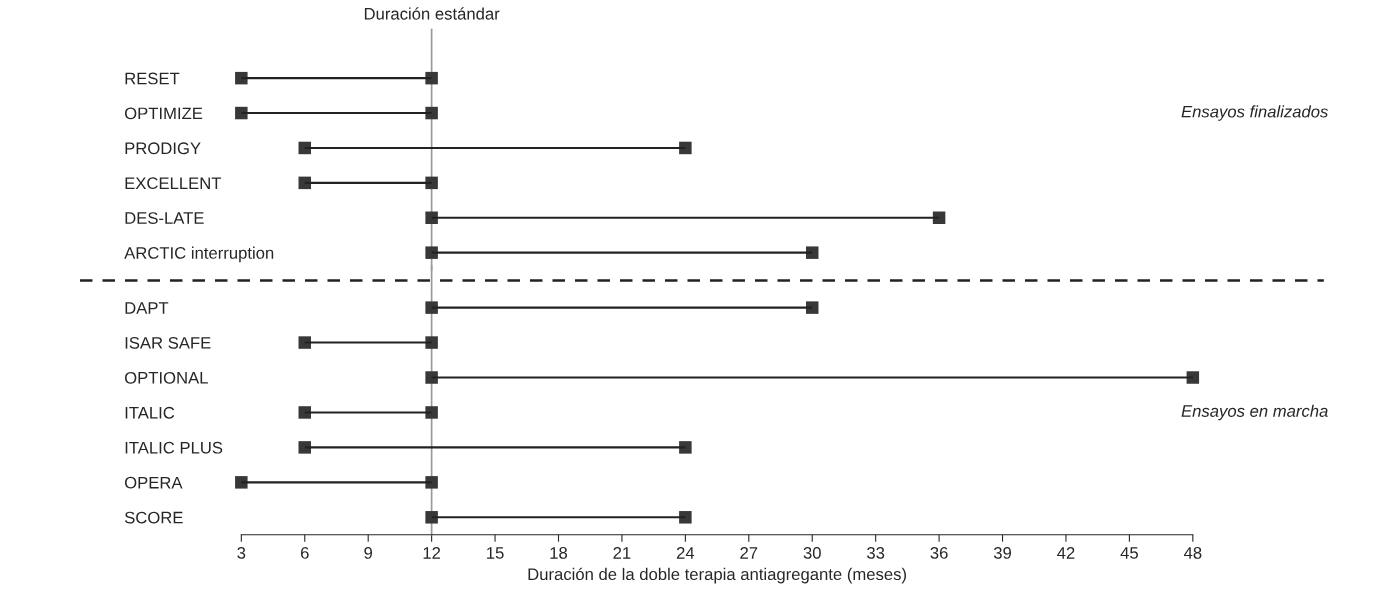  What do you see at coordinates (152, 78) in the screenshot?
I see `y-tick-label: RESET` at bounding box center [152, 78].